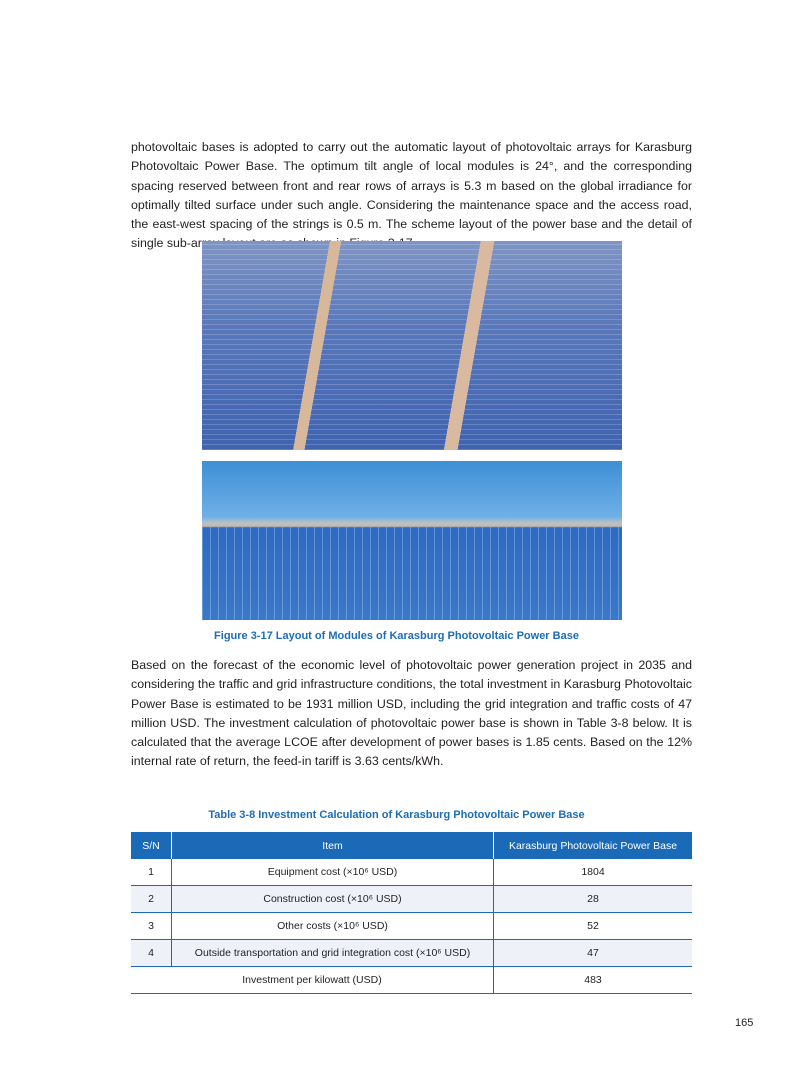 The width and height of the screenshot is (793, 1077). I want to click on cell-item: Other costs (×10⁶ USD), so click(332, 926).